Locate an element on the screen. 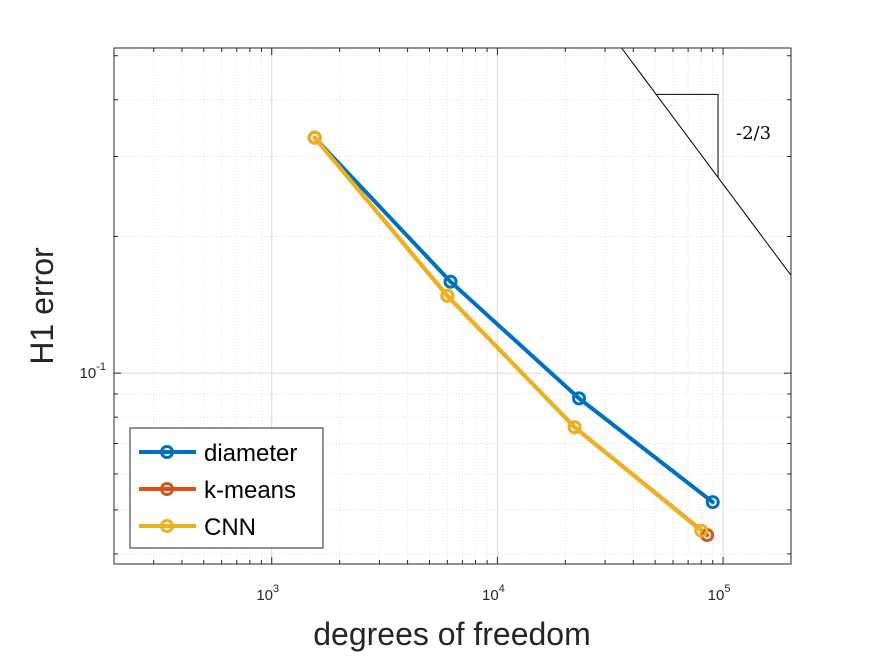 Image resolution: width=875 pixels, height=656 pixels. slope-annotation: -2/3 is located at coordinates (706, 161).